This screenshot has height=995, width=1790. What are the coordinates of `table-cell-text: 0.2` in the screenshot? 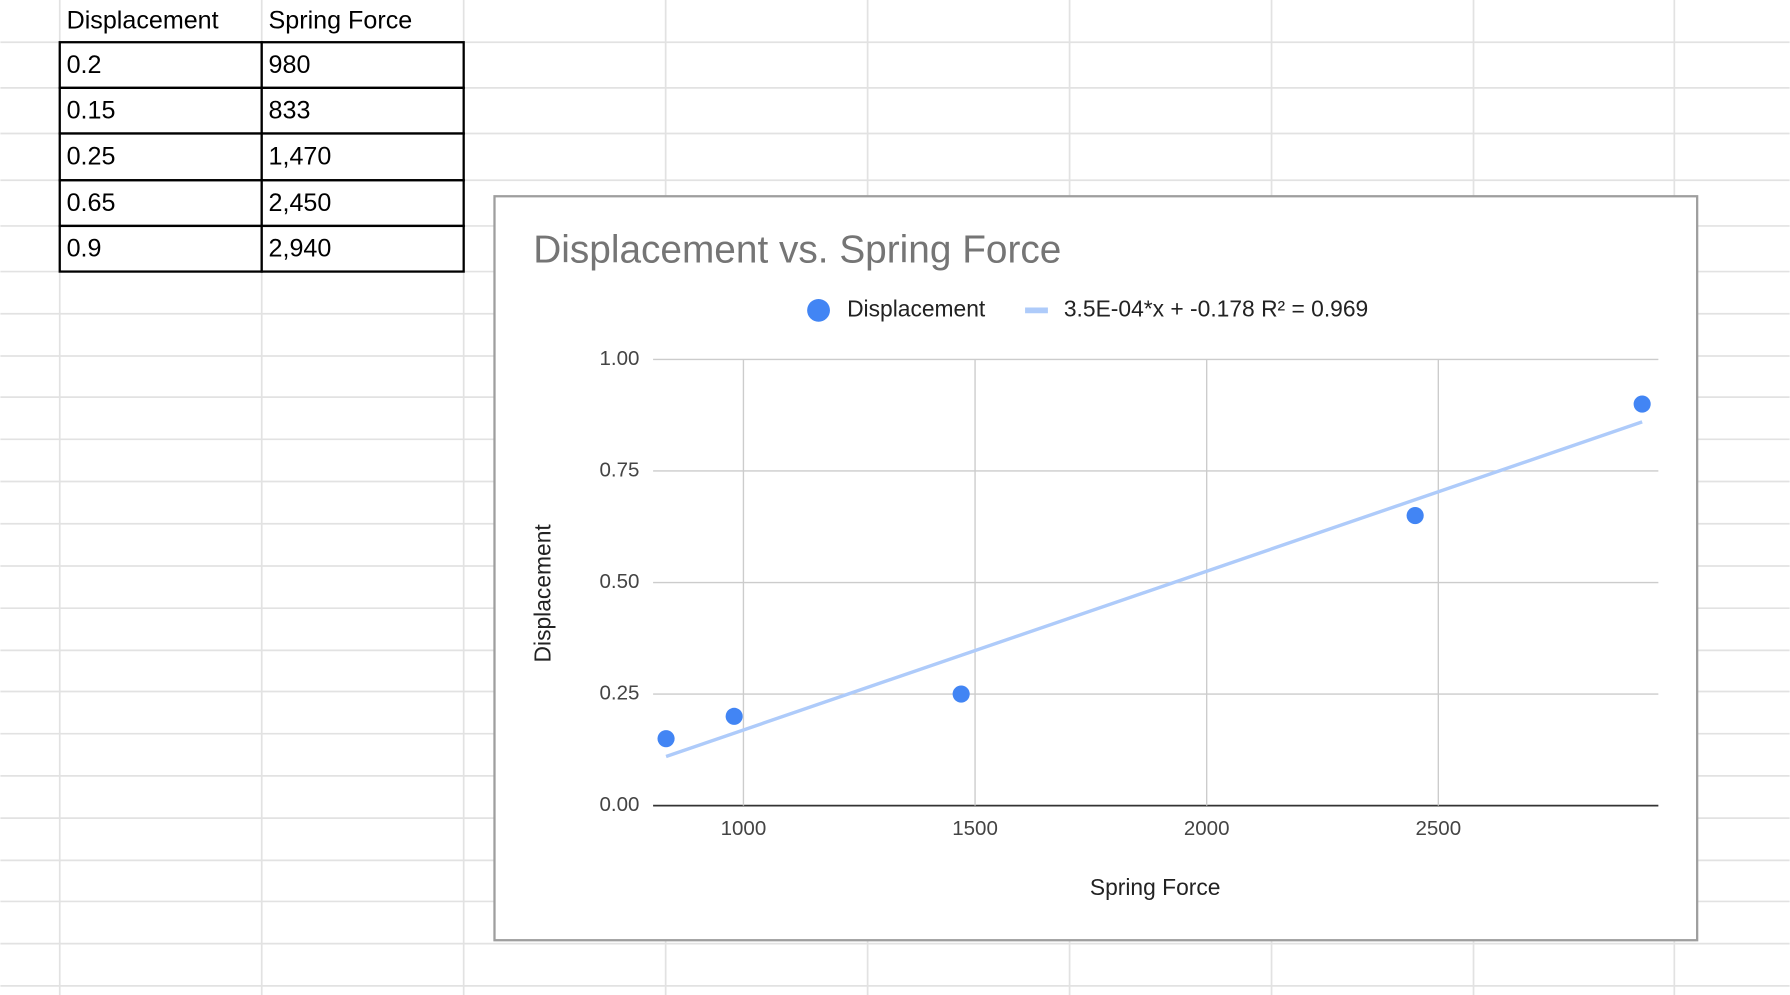 It's located at (84, 65).